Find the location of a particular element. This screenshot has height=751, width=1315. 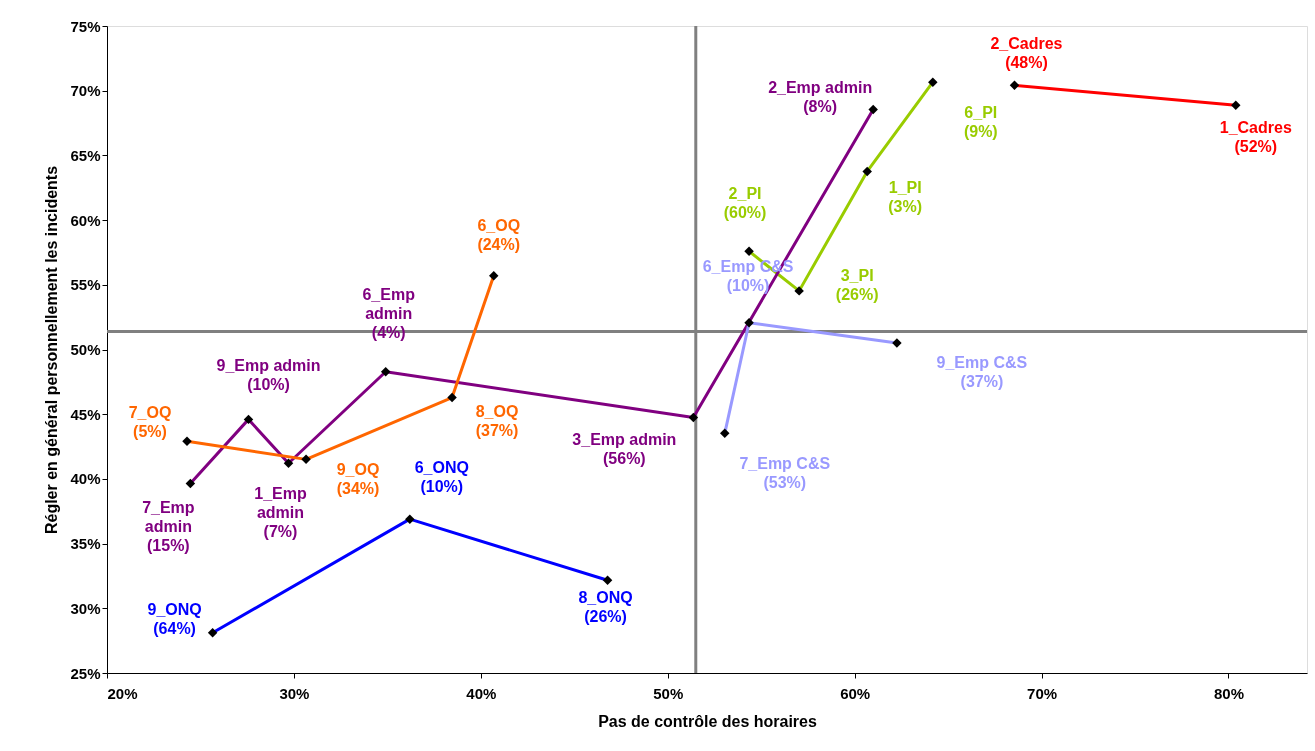

x-tick-label: 40% is located at coordinates (481, 693).